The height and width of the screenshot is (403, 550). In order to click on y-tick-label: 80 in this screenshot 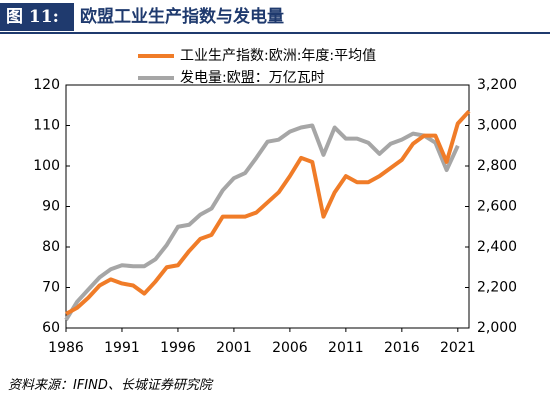, I will do `click(51, 247)`.